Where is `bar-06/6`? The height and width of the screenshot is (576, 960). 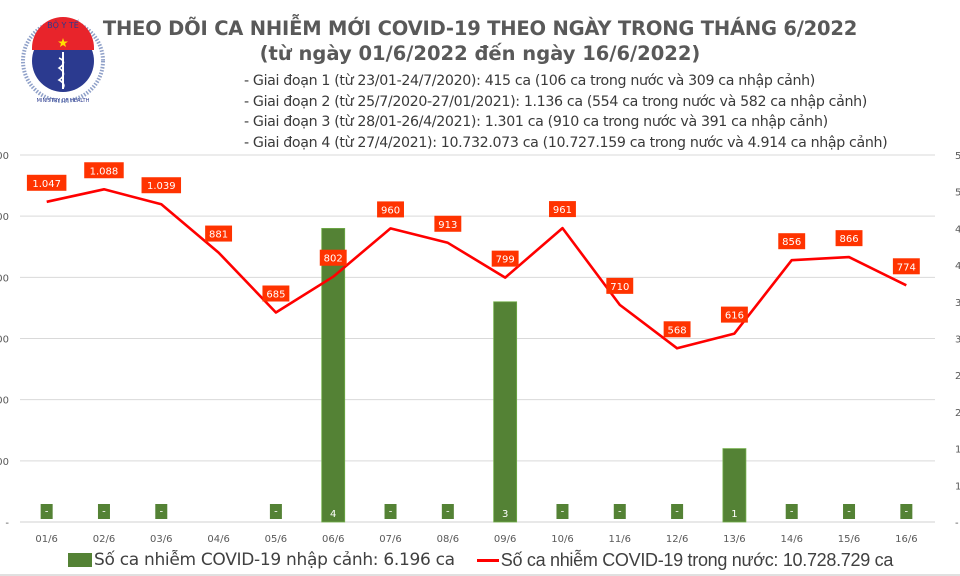
bar-06/6 is located at coordinates (333, 375).